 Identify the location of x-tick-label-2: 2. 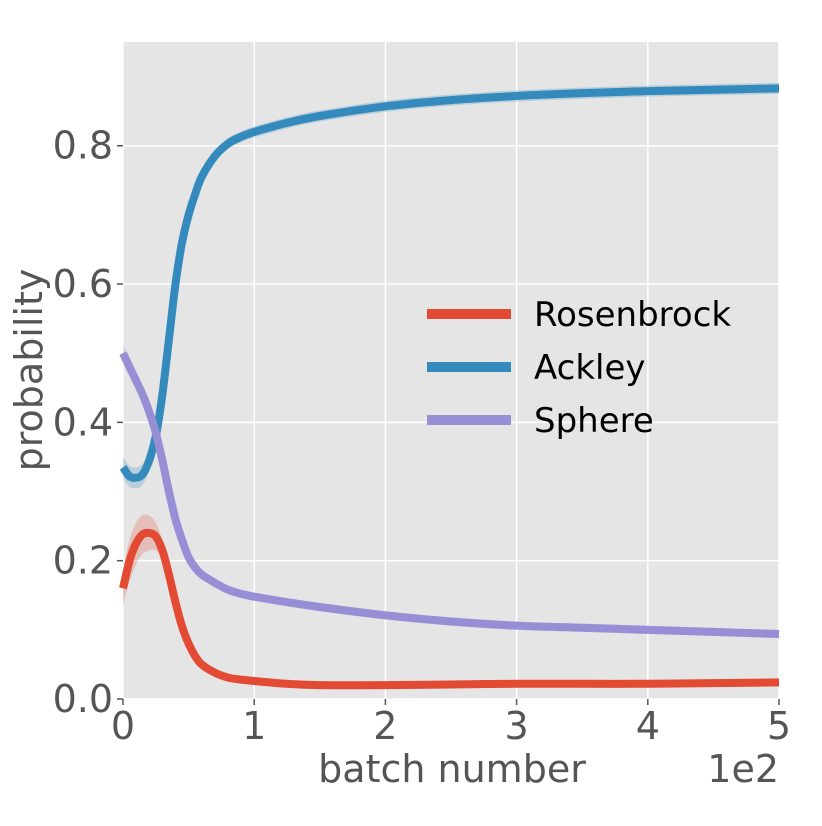
(385, 726).